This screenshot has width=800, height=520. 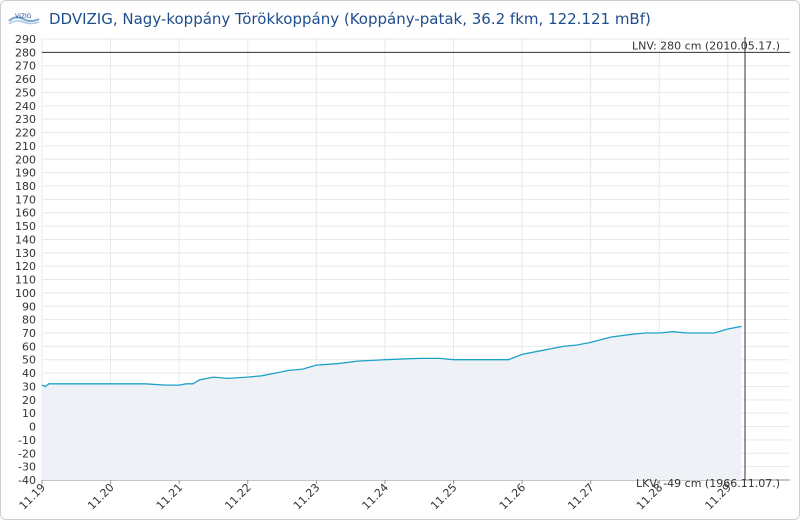 What do you see at coordinates (25, 173) in the screenshot?
I see `y-tick-label: 190` at bounding box center [25, 173].